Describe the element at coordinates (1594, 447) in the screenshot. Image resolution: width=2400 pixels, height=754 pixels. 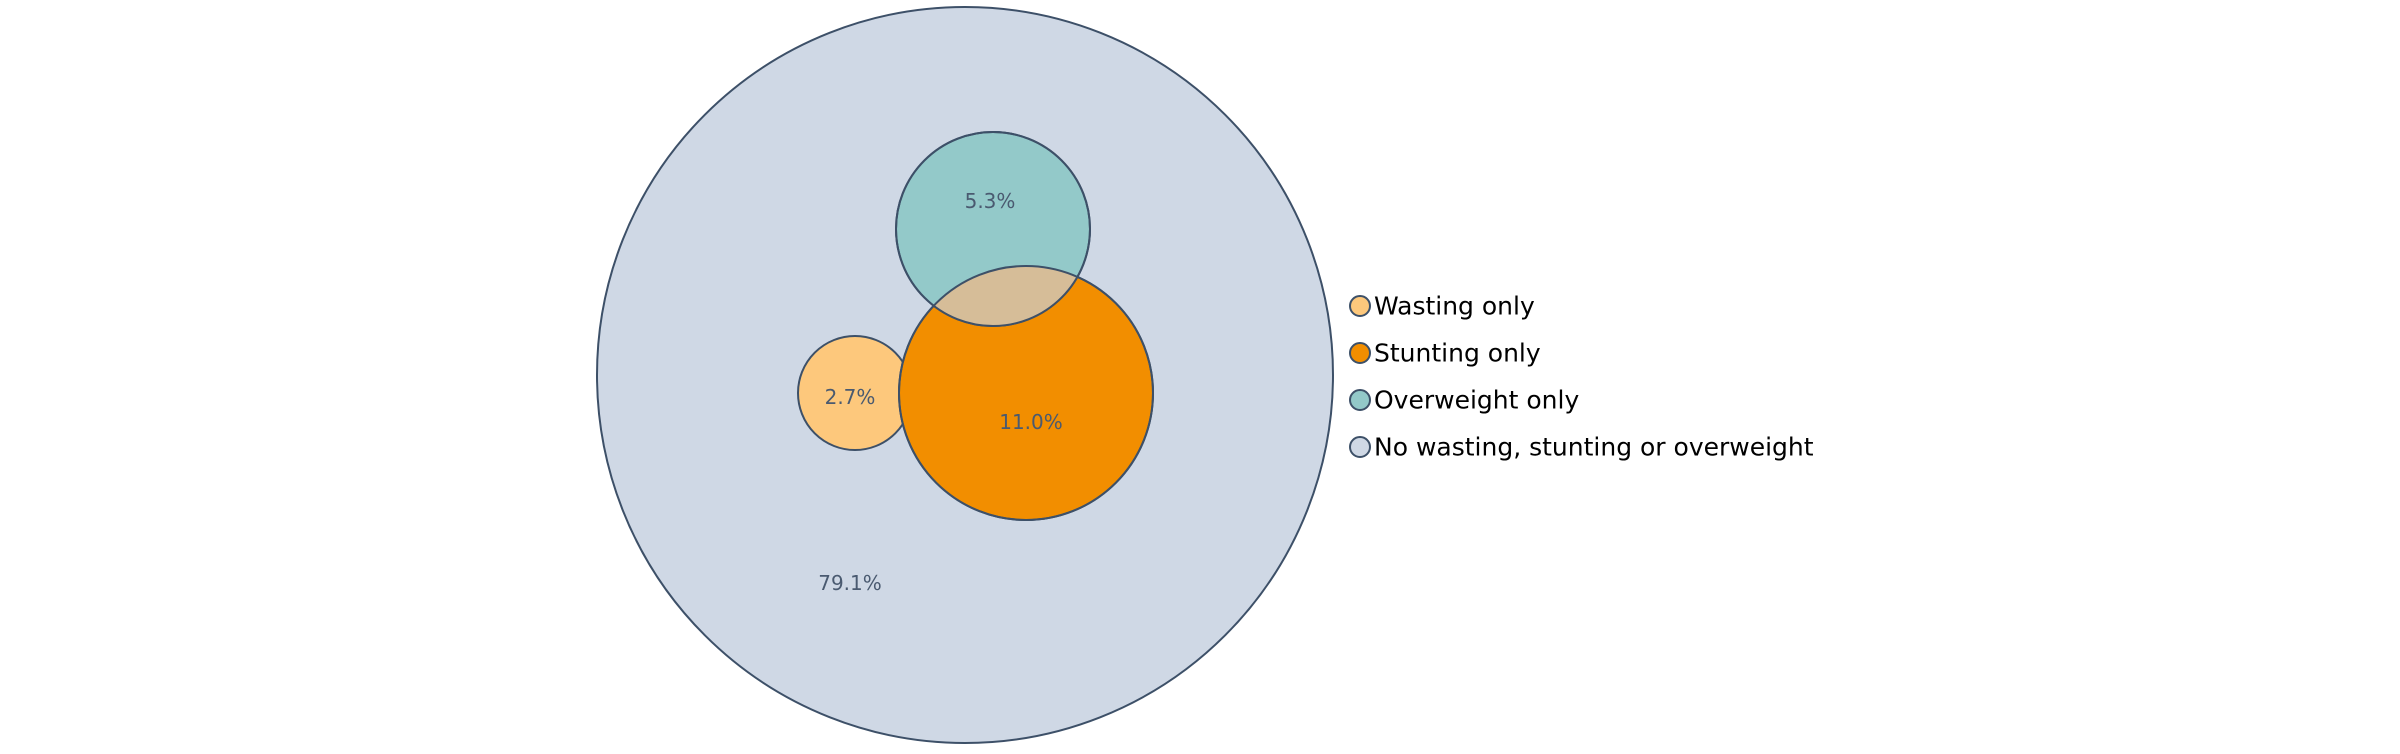
I see `legend-label-total: No wasting, stunting or overweight` at that location.